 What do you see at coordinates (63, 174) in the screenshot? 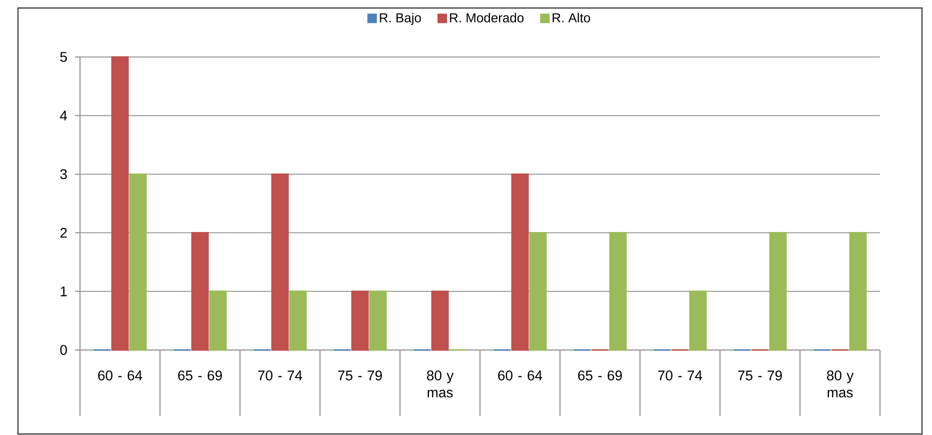
I see `y-tick-label: 3` at bounding box center [63, 174].